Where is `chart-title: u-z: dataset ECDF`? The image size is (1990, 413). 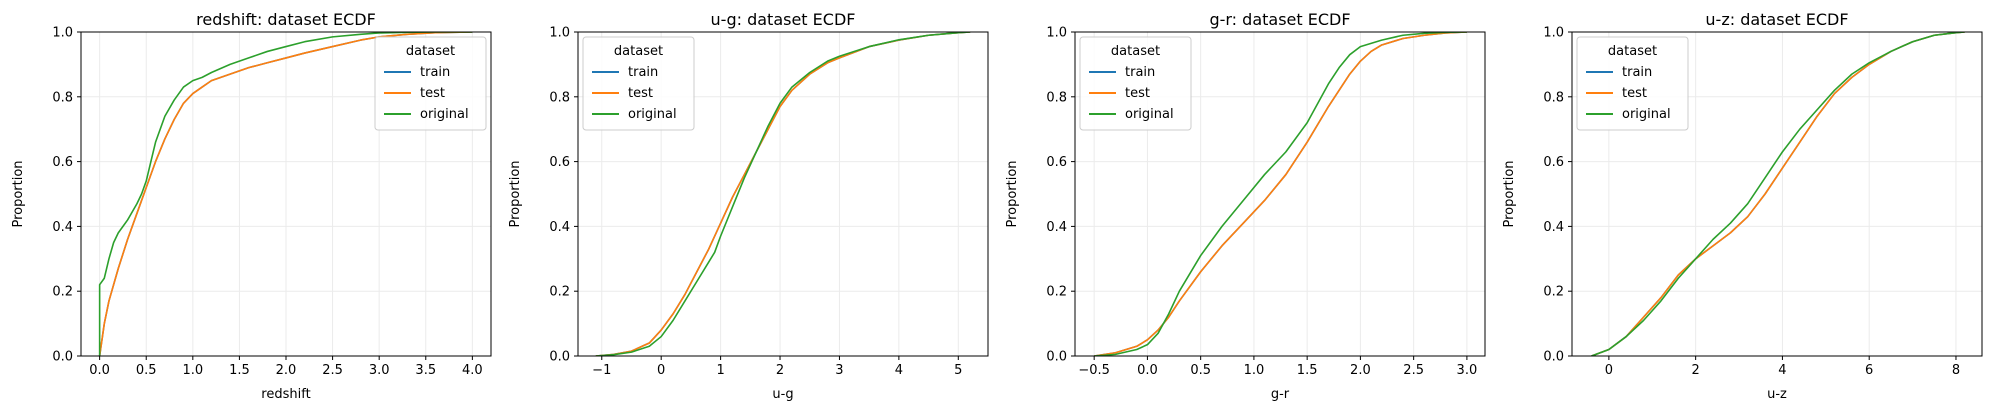 chart-title: u-z: dataset ECDF is located at coordinates (1776, 19).